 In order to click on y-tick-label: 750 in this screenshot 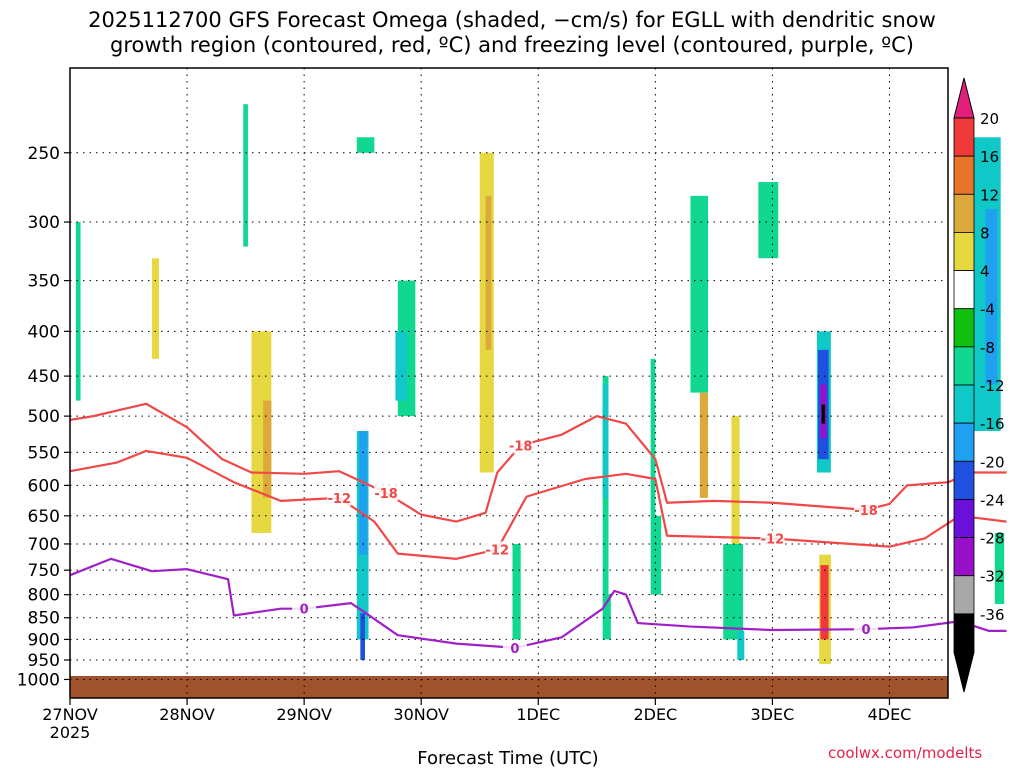, I will do `click(44, 571)`.